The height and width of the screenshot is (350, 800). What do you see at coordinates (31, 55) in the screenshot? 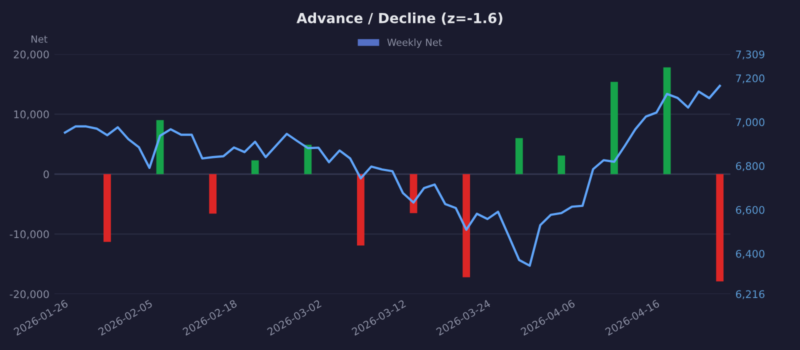
I see `y-tick-label: 20,000` at bounding box center [31, 55].